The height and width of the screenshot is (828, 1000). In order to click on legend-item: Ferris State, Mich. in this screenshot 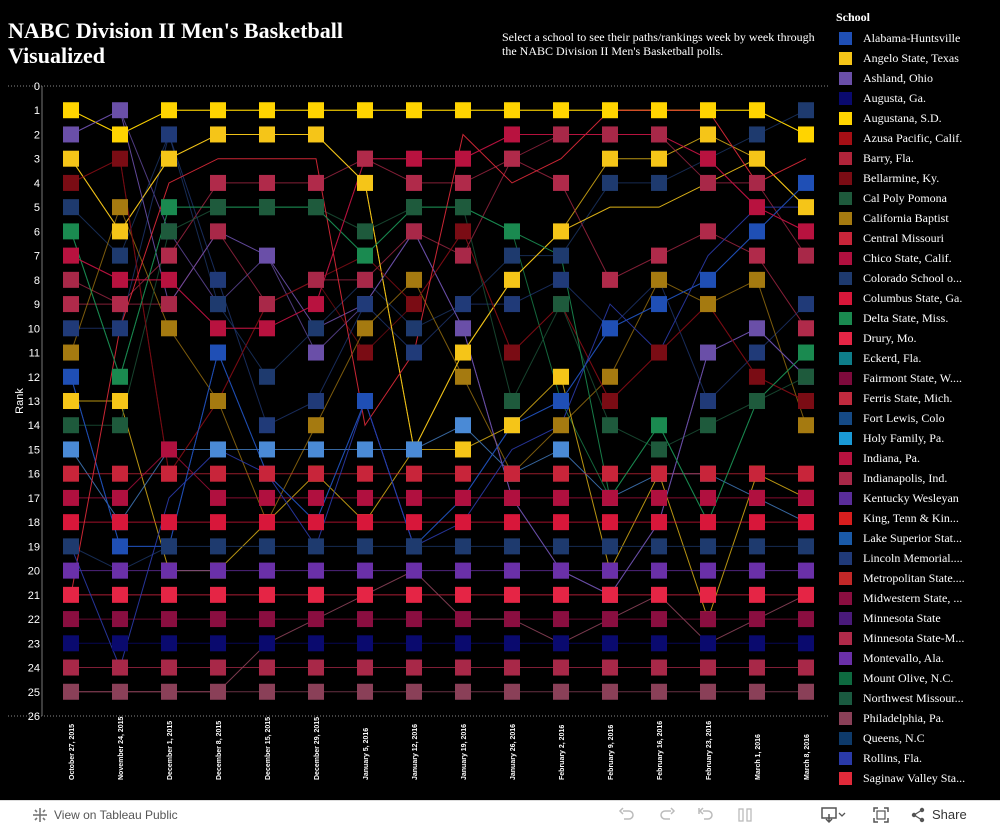, I will do `click(917, 398)`.